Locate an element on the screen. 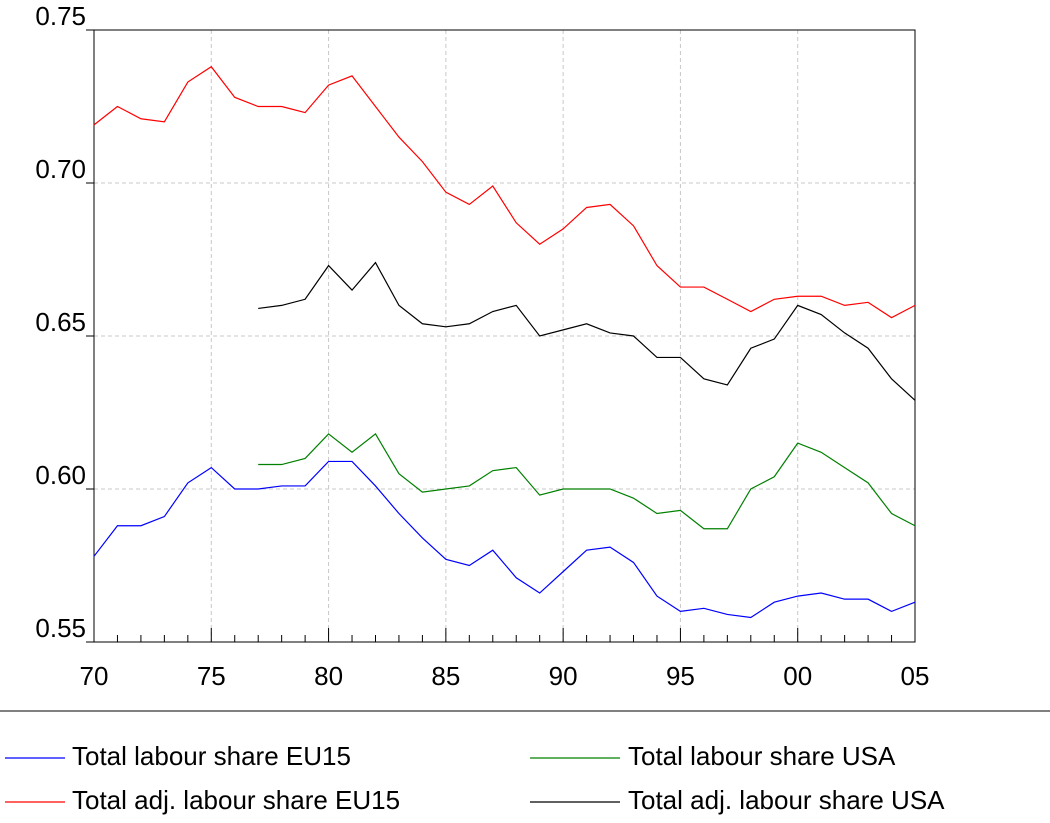  x-tick-label: 95 is located at coordinates (680, 676).